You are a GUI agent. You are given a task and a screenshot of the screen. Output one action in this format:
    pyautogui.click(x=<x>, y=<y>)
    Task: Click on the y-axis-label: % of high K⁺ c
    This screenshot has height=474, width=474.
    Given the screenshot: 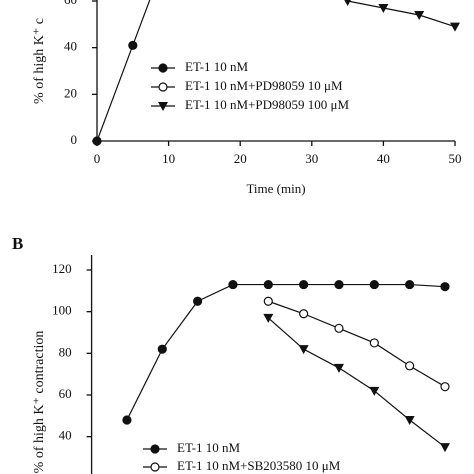 What is the action you would take?
    pyautogui.click(x=39, y=61)
    